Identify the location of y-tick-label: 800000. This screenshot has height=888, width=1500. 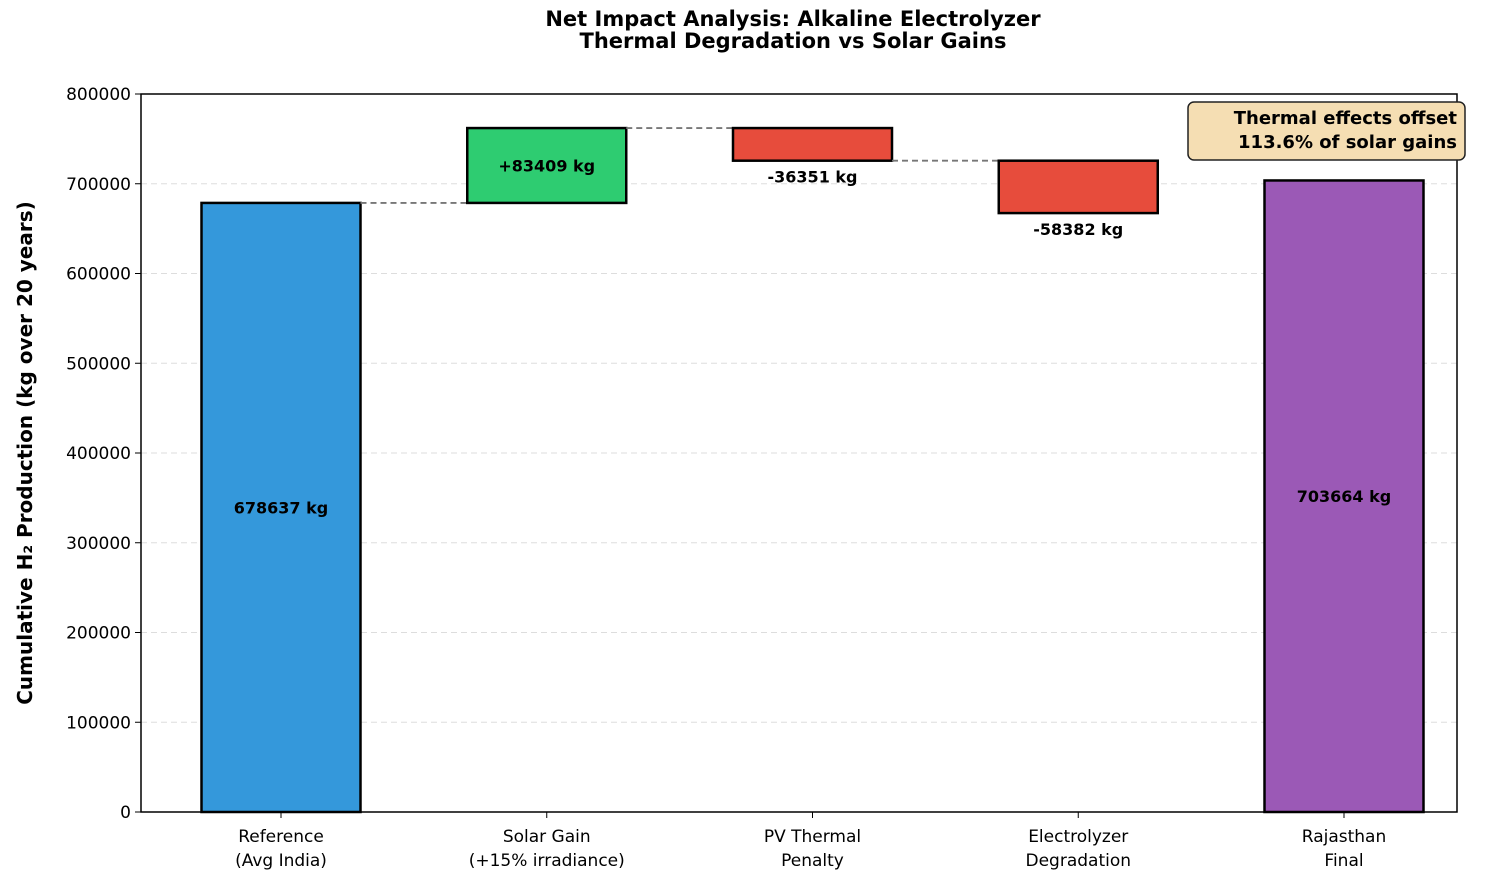
(98, 95).